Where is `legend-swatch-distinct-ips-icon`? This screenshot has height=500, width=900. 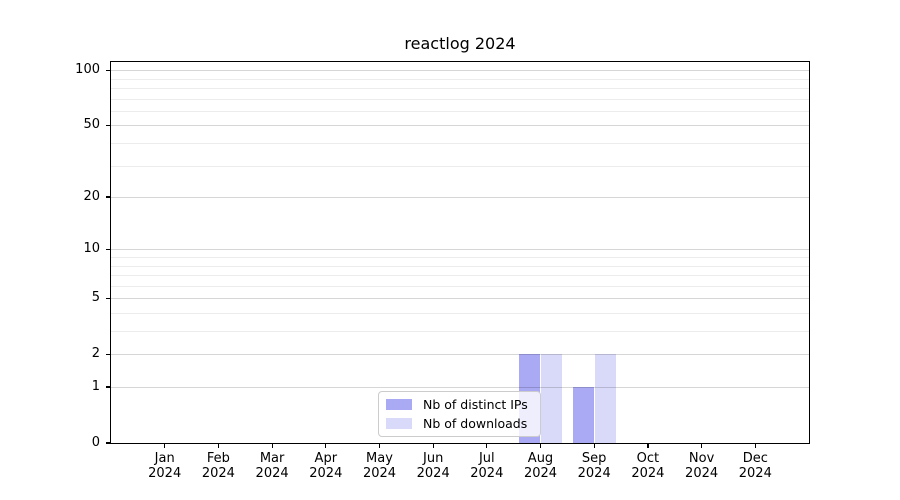 legend-swatch-distinct-ips-icon is located at coordinates (399, 405).